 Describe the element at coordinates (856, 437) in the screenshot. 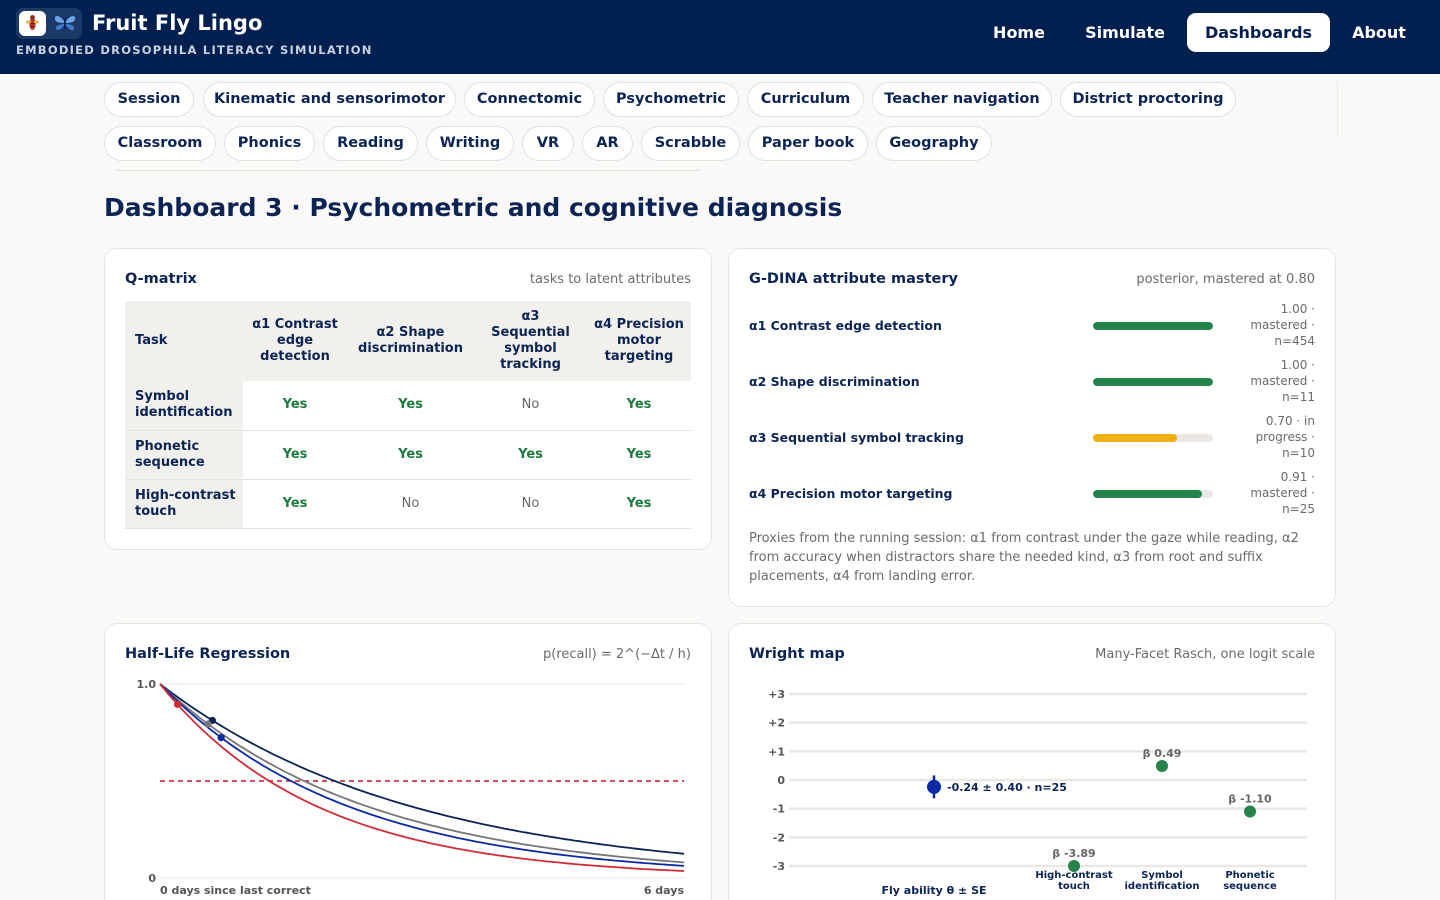

I see `attribute-name: α3 Sequential symbol tracking` at that location.